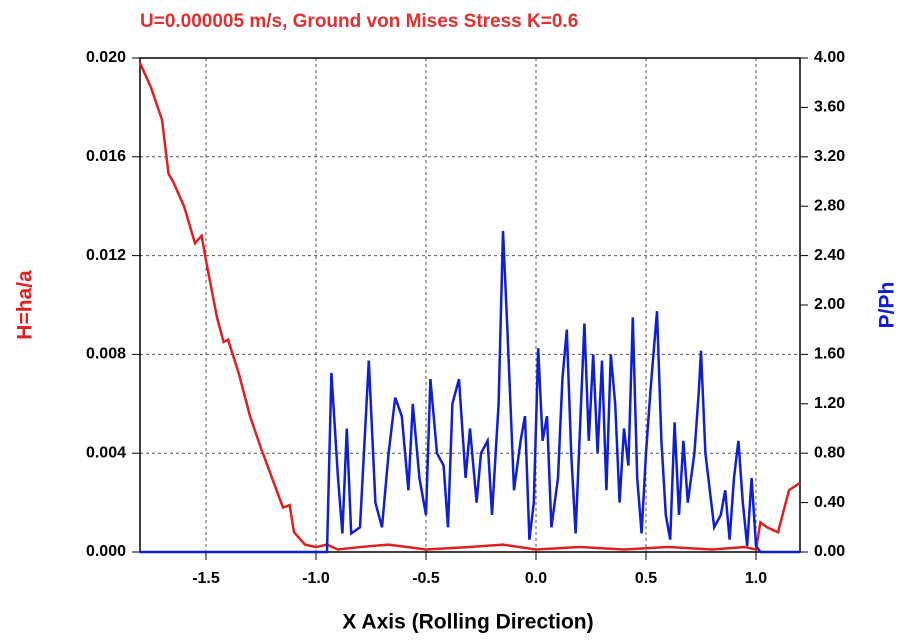 This screenshot has width=909, height=641. I want to click on y2-tick-label: 2.00, so click(829, 304).